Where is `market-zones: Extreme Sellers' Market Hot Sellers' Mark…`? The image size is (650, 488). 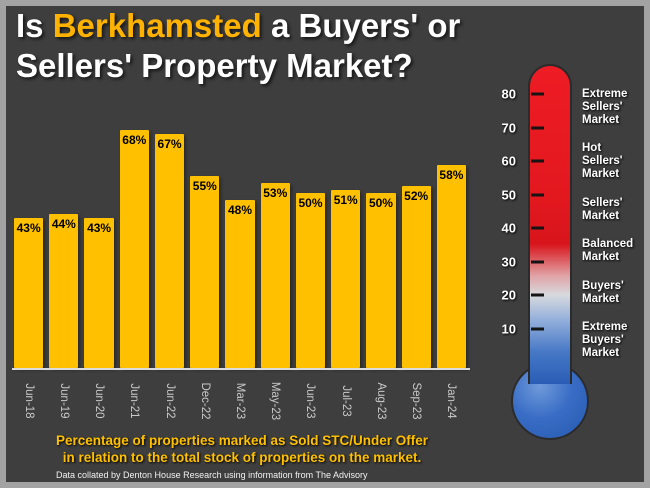 market-zones: Extreme Sellers' Market Hot Sellers' Mark… is located at coordinates (613, 224).